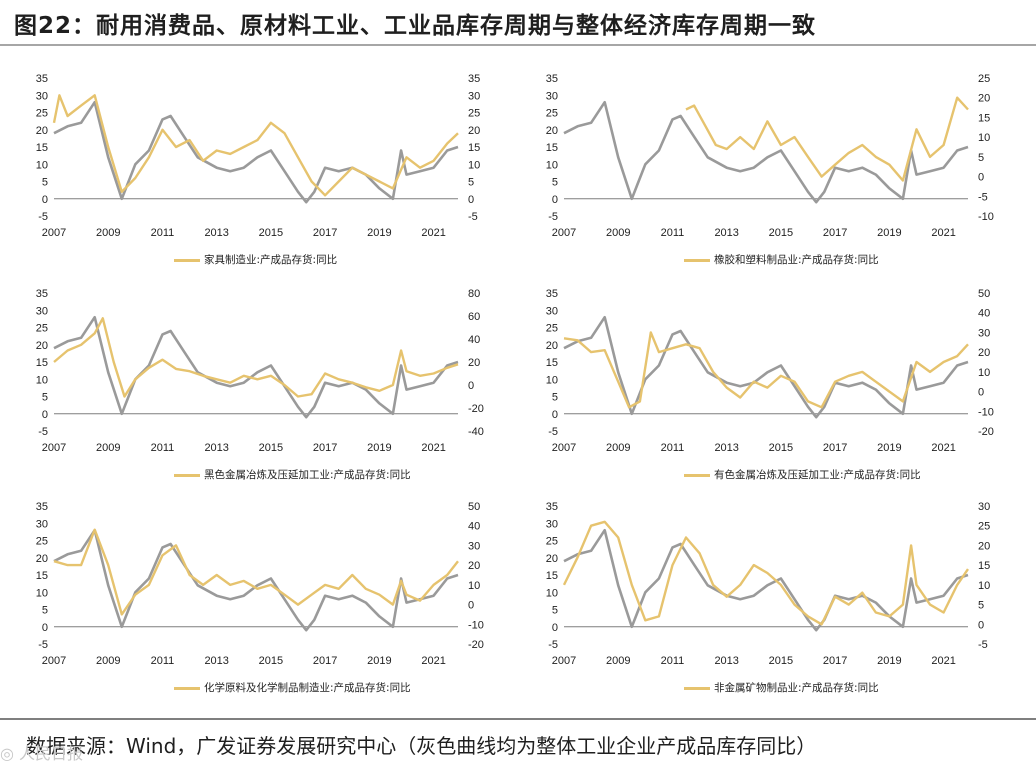  What do you see at coordinates (518, 719) in the screenshot?
I see `source-divider` at bounding box center [518, 719].